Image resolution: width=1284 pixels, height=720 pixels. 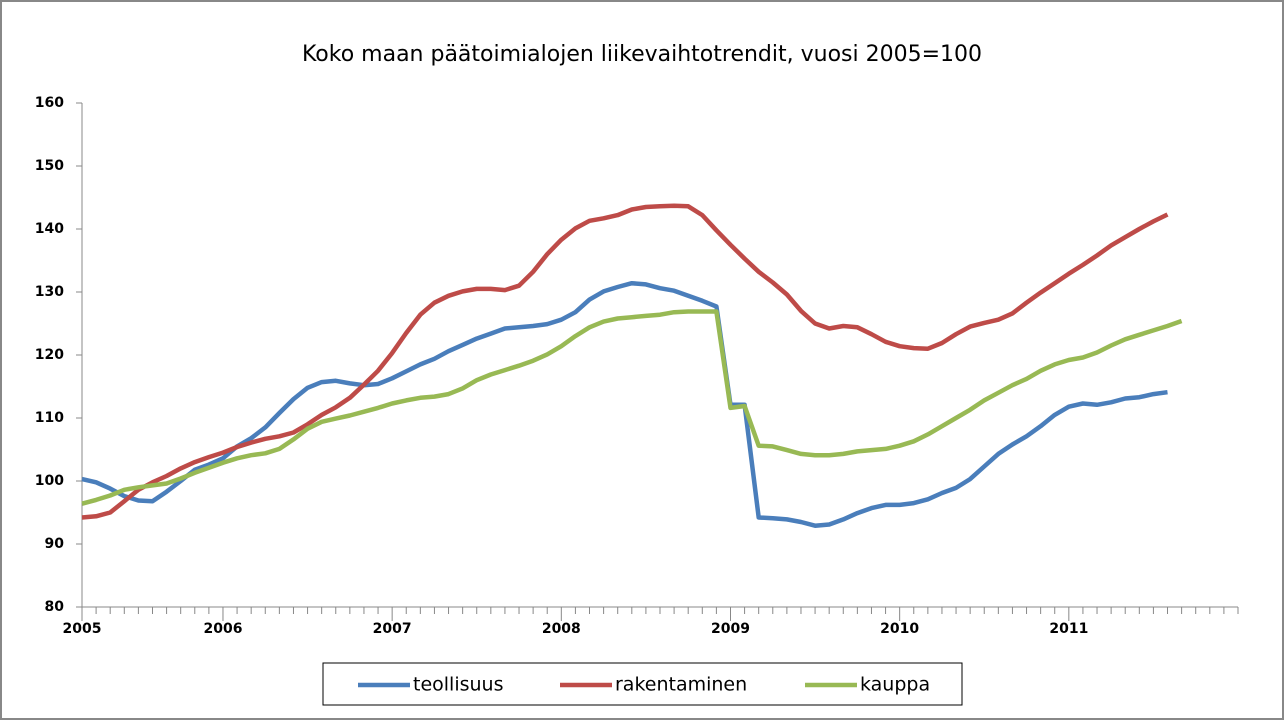 I want to click on y-tick-label: 140, so click(x=49, y=229).